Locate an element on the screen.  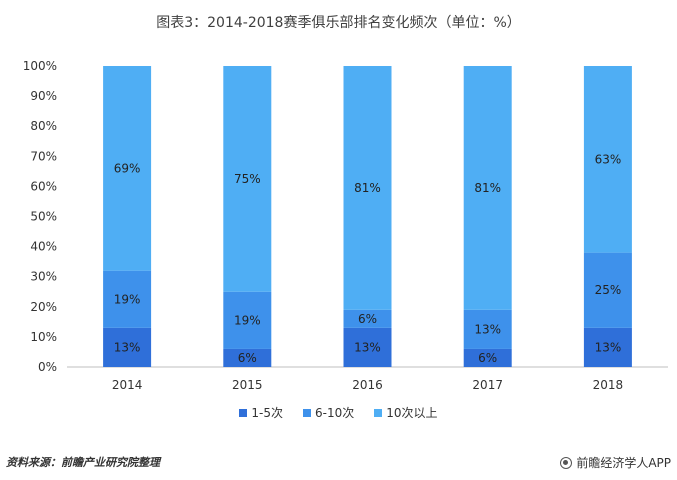
y-tick-label: 30% is located at coordinates (43, 277).